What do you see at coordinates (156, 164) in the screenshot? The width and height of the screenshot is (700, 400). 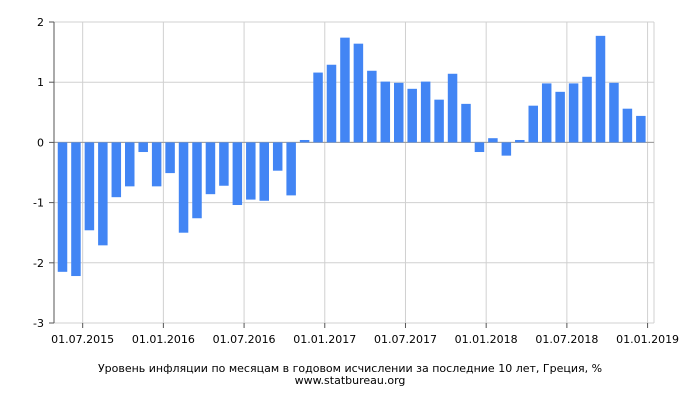 I see `bar: 12.2015: -0.73` at bounding box center [156, 164].